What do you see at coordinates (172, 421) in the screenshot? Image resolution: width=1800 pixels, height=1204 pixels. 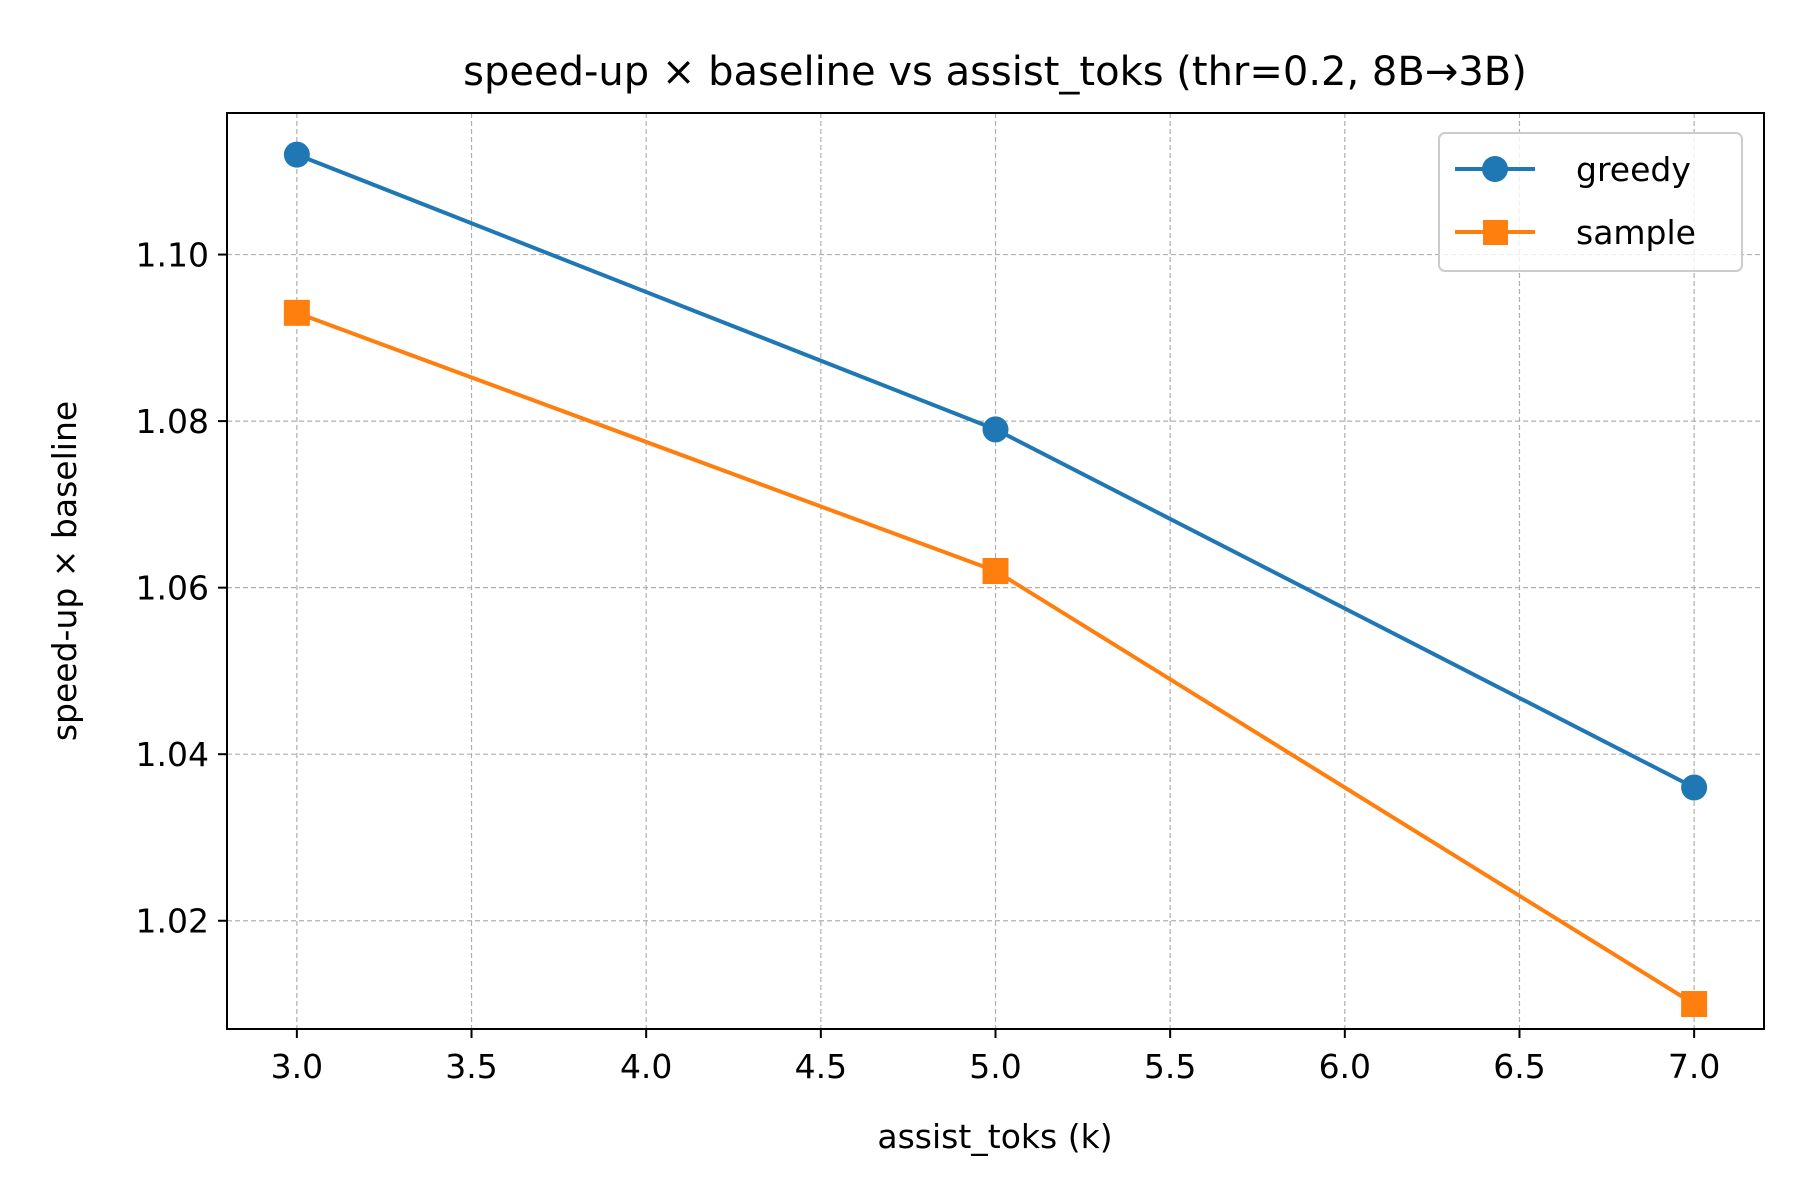 I see `y-tick-label: 1.08` at bounding box center [172, 421].